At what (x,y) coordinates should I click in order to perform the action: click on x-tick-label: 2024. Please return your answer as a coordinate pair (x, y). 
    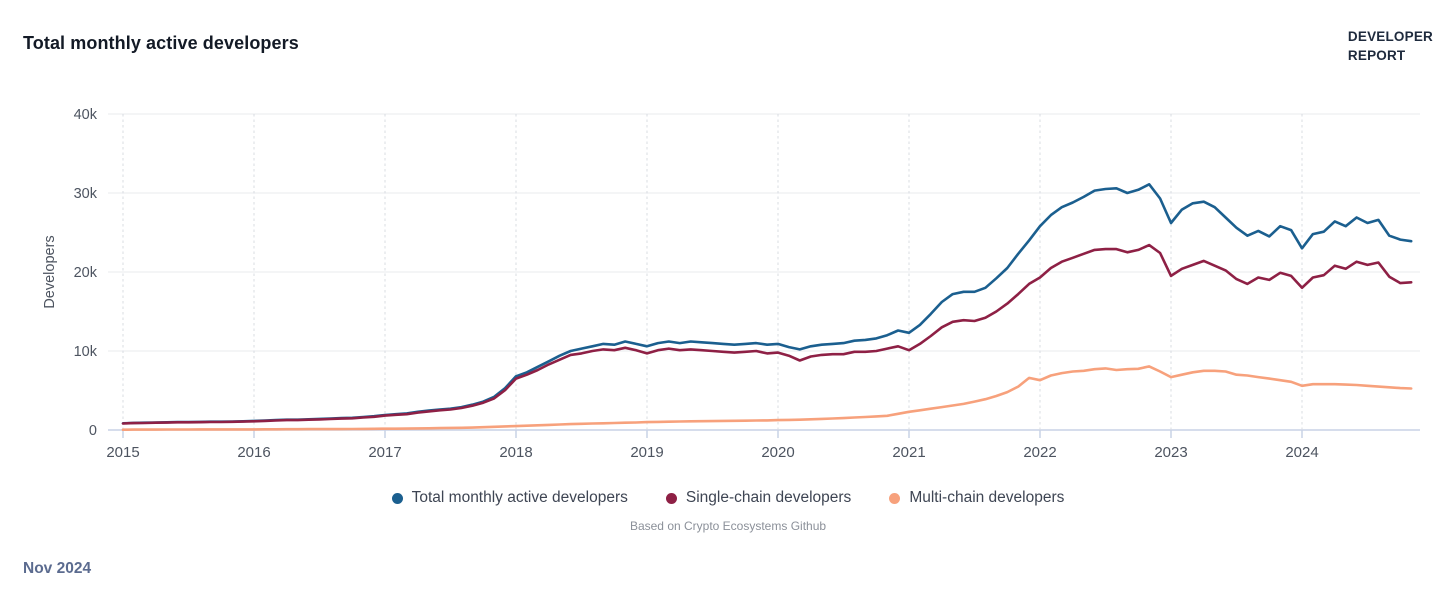
    Looking at the image, I should click on (1301, 452).